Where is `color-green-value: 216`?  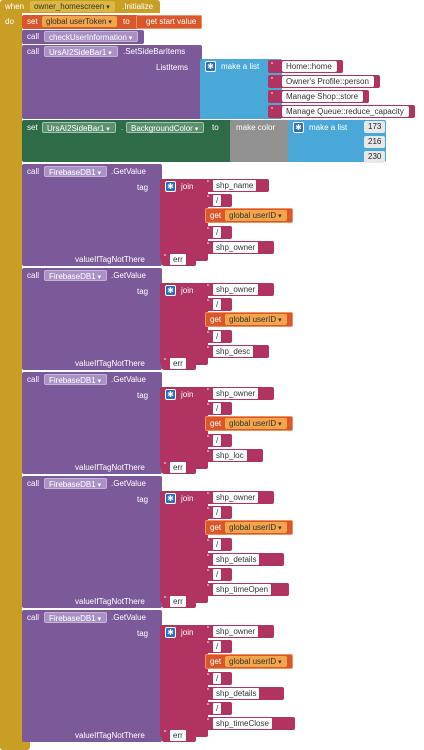
color-green-value: 216 is located at coordinates (375, 142).